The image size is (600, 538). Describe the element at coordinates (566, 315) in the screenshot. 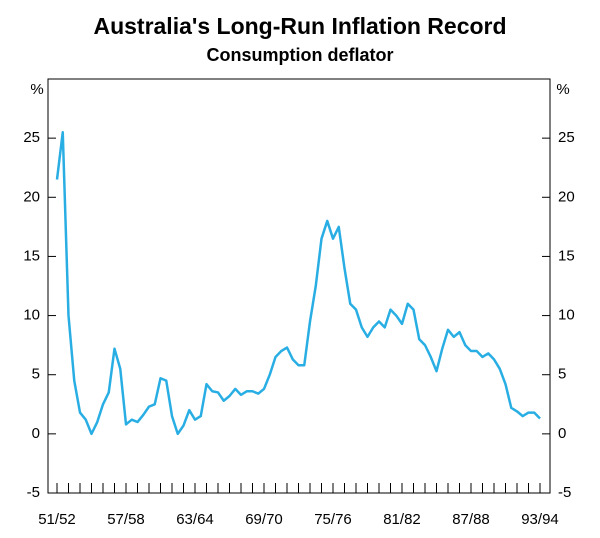

I see `y2-tick-label: 10` at that location.